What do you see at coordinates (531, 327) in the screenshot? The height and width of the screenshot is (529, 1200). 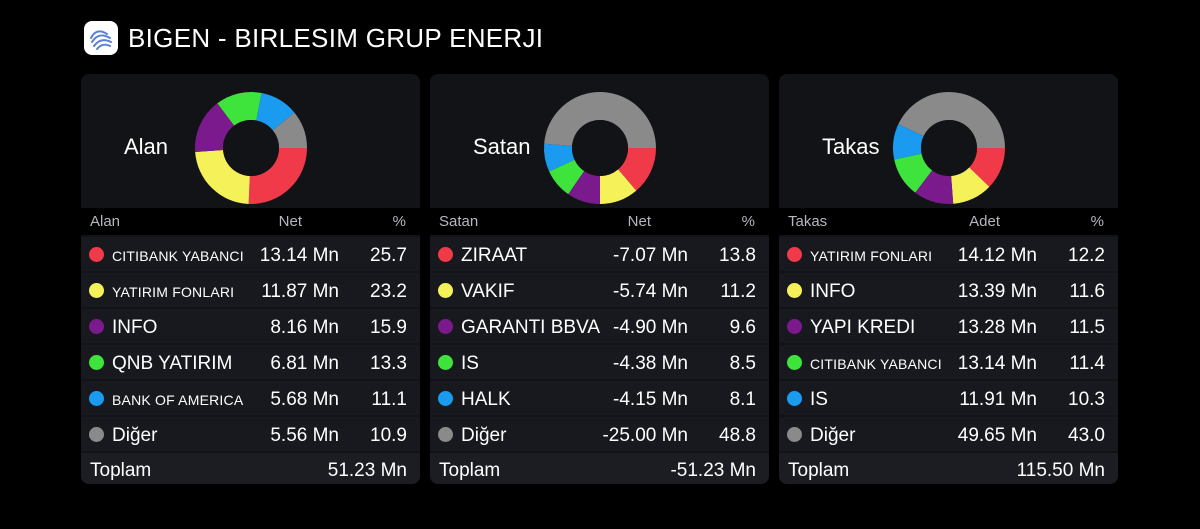 I see `row-name: GARANTI BBVA` at bounding box center [531, 327].